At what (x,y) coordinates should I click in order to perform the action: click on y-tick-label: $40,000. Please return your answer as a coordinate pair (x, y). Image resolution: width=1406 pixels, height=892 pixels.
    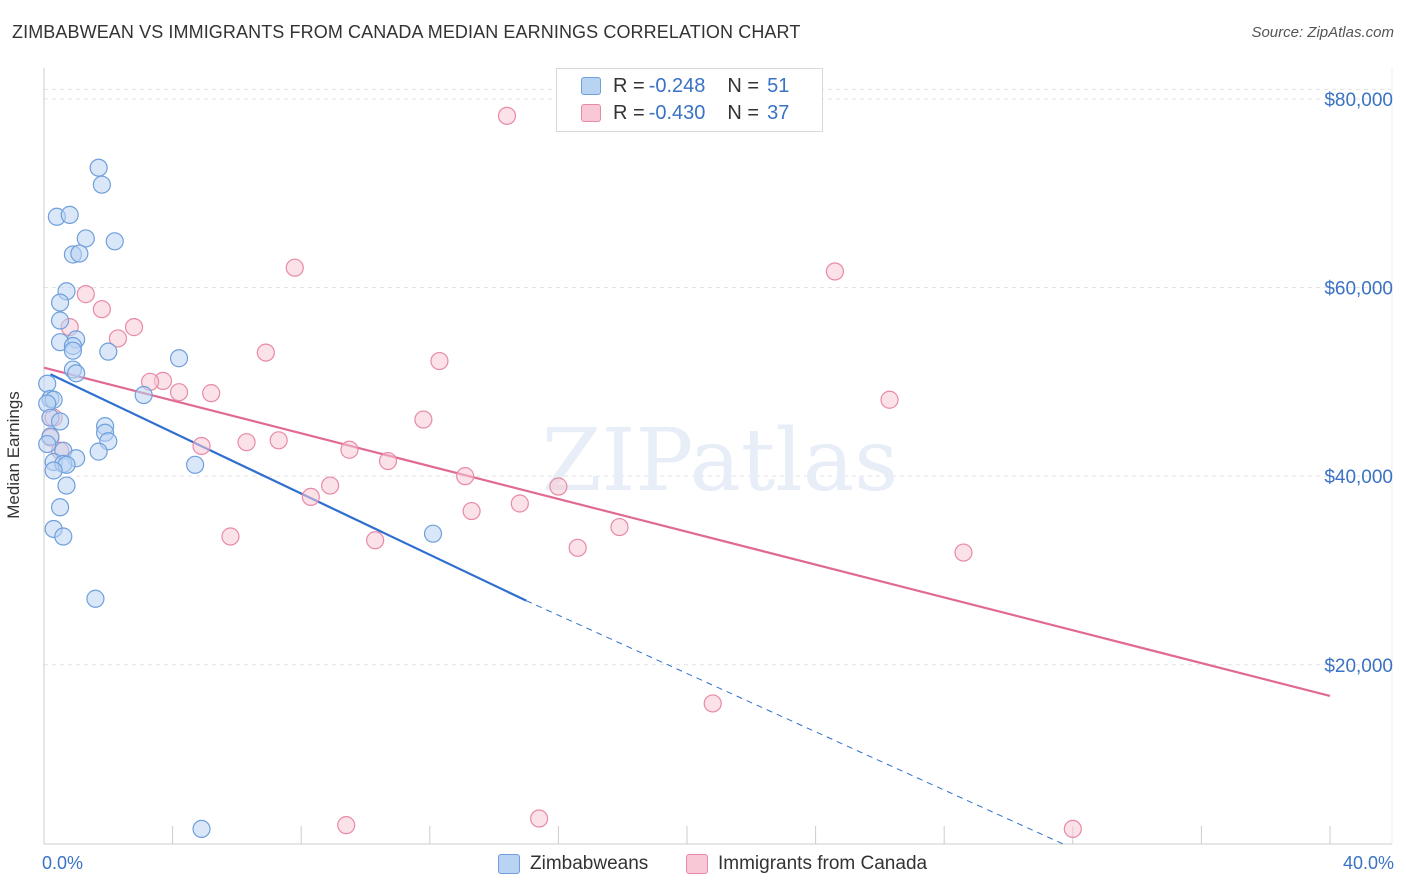
    Looking at the image, I should click on (1358, 477).